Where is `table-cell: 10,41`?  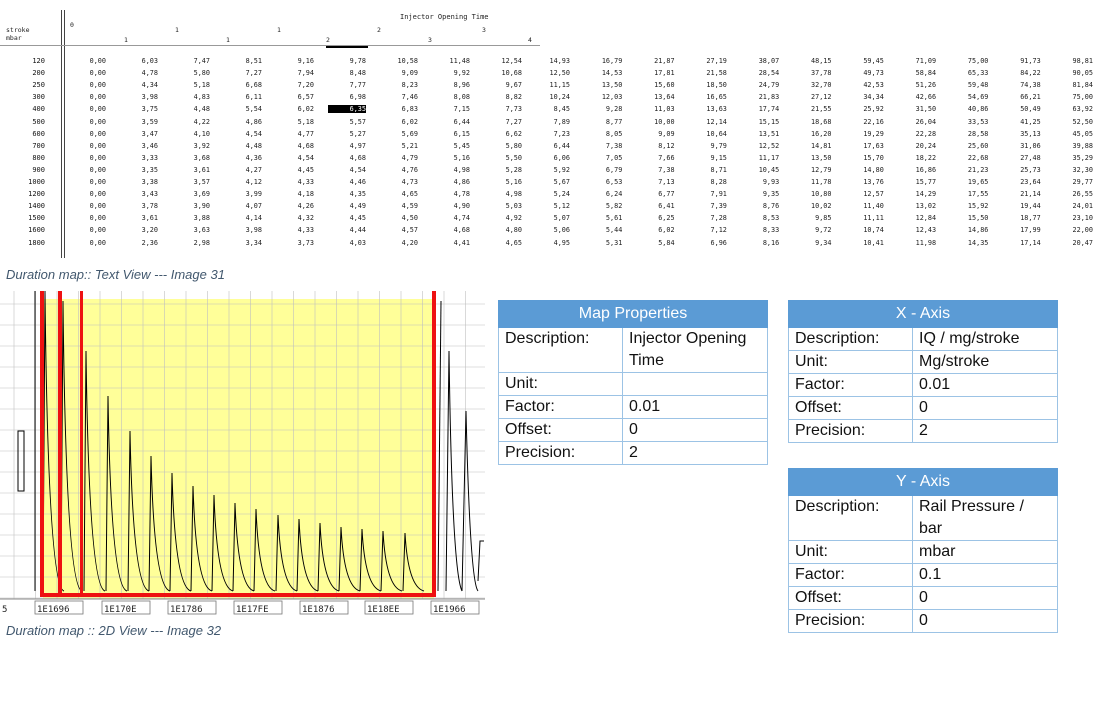 table-cell: 10,41 is located at coordinates (873, 242).